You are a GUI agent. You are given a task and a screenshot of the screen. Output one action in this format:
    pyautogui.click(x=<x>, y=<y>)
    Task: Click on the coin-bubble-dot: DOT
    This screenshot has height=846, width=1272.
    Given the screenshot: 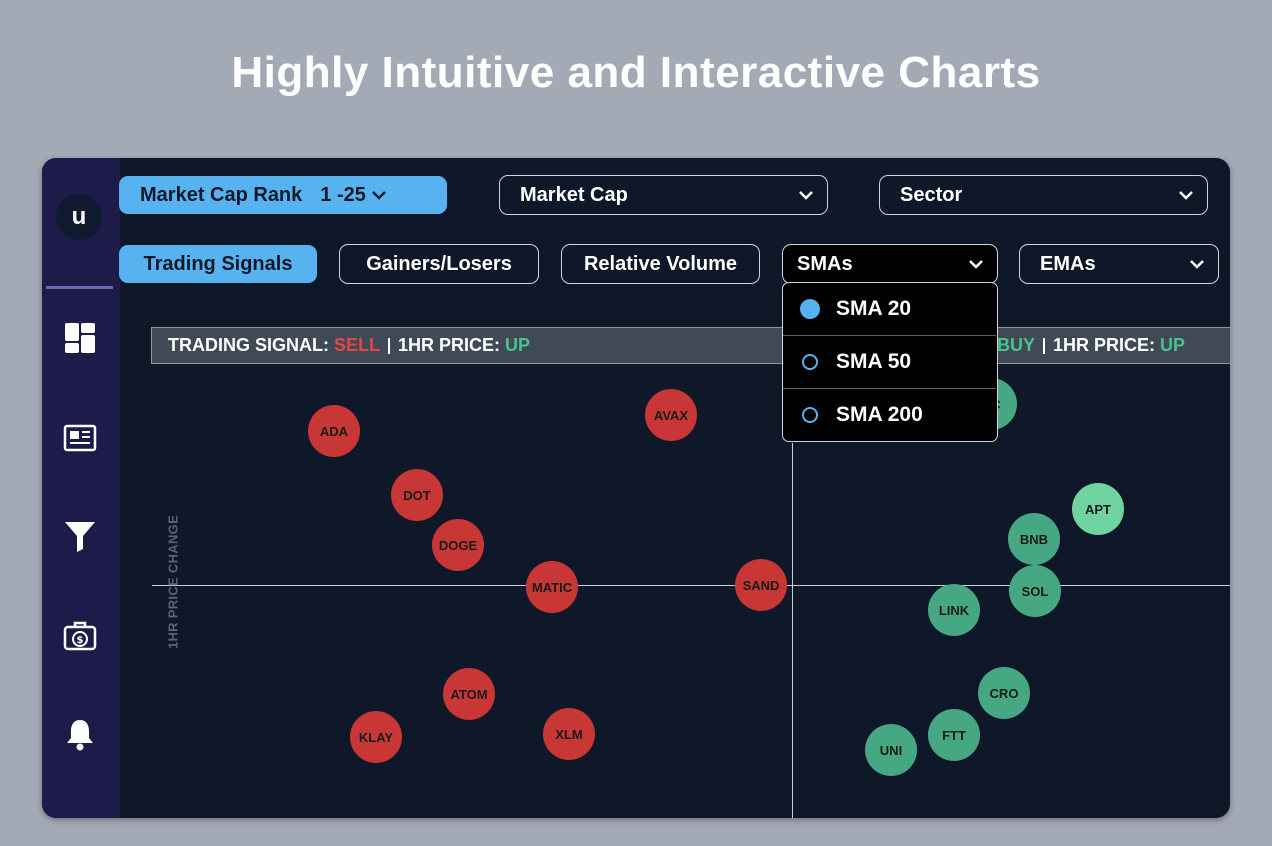 What is the action you would take?
    pyautogui.click(x=417, y=495)
    